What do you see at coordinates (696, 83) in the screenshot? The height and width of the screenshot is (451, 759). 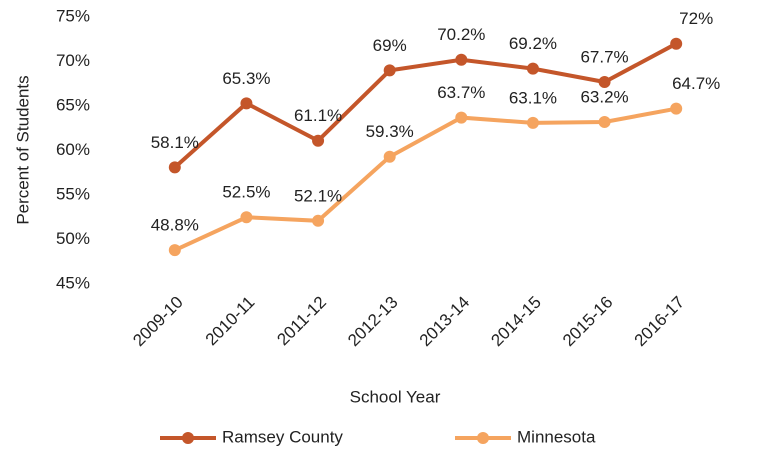 I see `data-label: 64.7%` at bounding box center [696, 83].